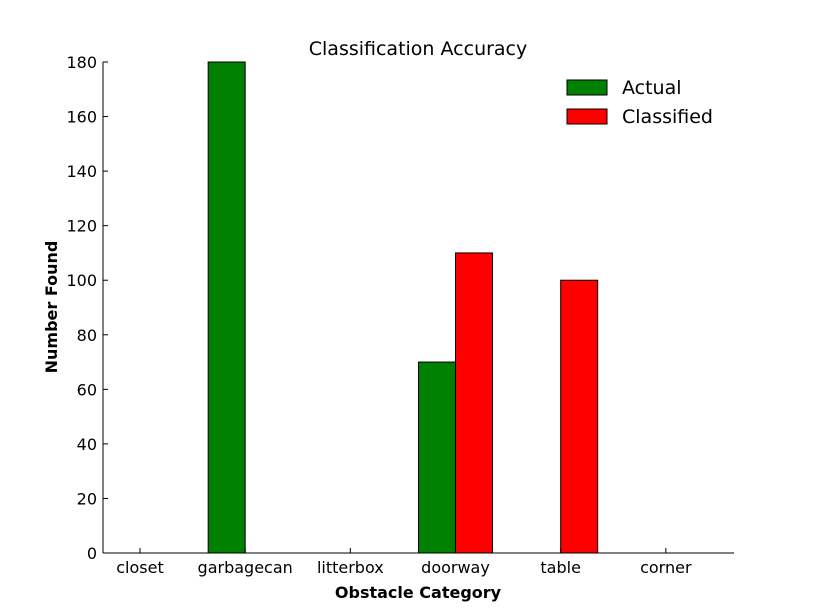  What do you see at coordinates (455, 567) in the screenshot?
I see `x-tick-label-doorway: doorway` at bounding box center [455, 567].